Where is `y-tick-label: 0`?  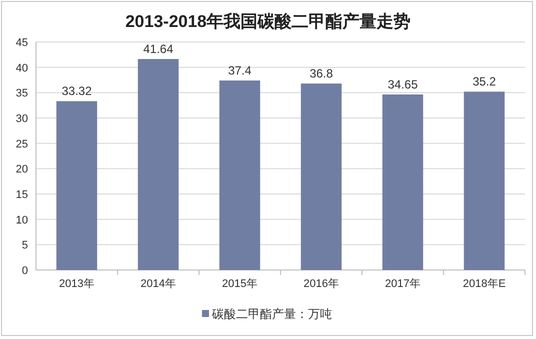
y-tick-label: 0 is located at coordinates (25, 271).